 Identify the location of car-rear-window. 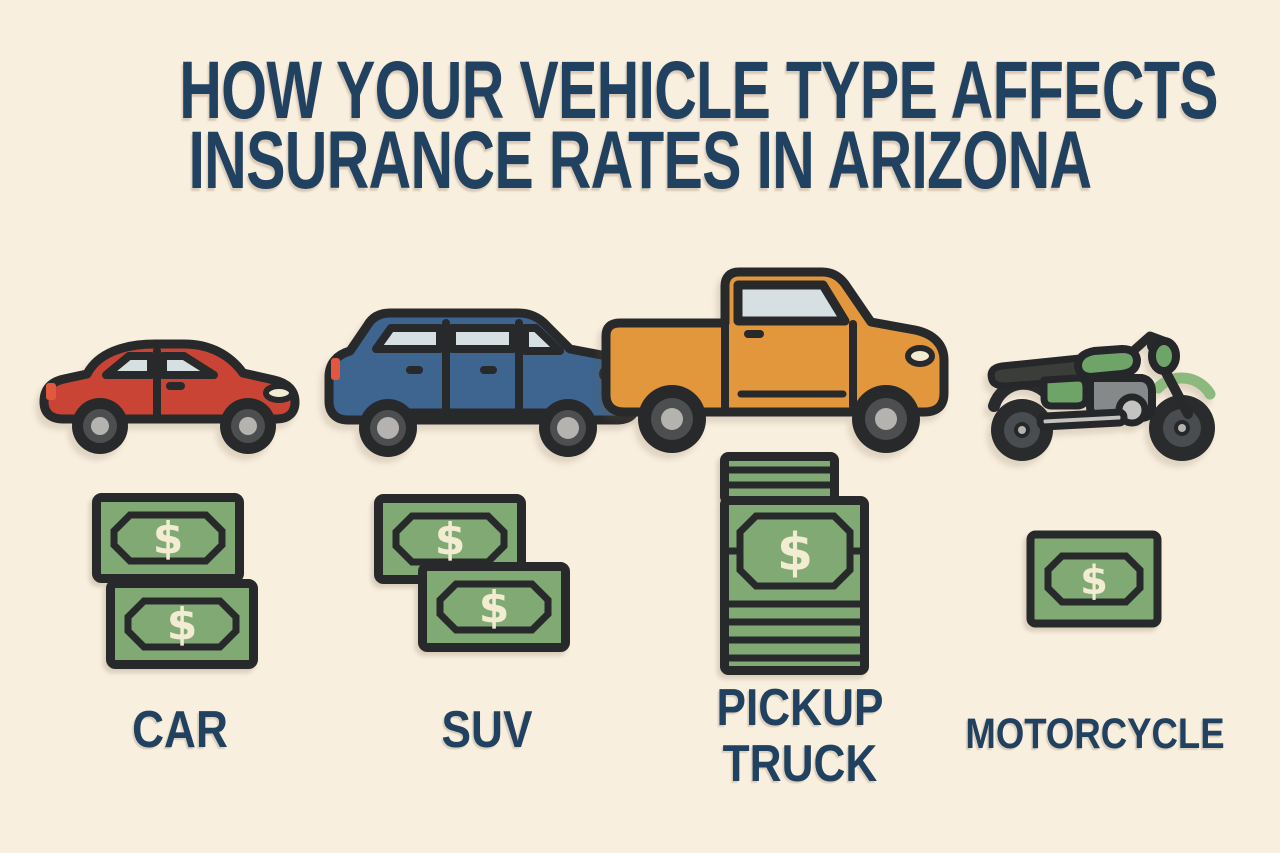
(128, 365).